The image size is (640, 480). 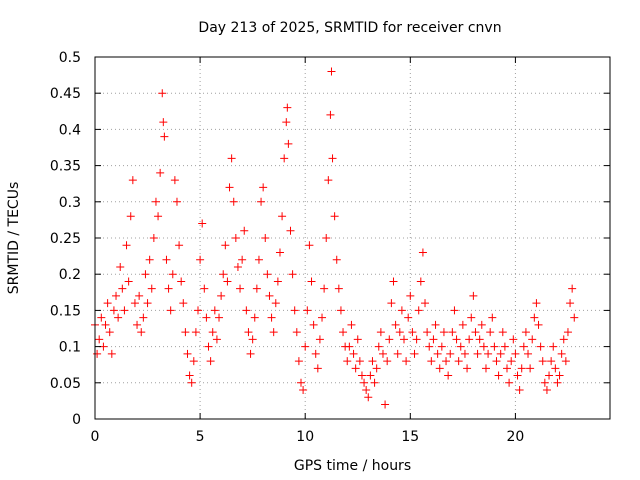 I want to click on y-tick-label: 0.05, so click(x=65, y=384).